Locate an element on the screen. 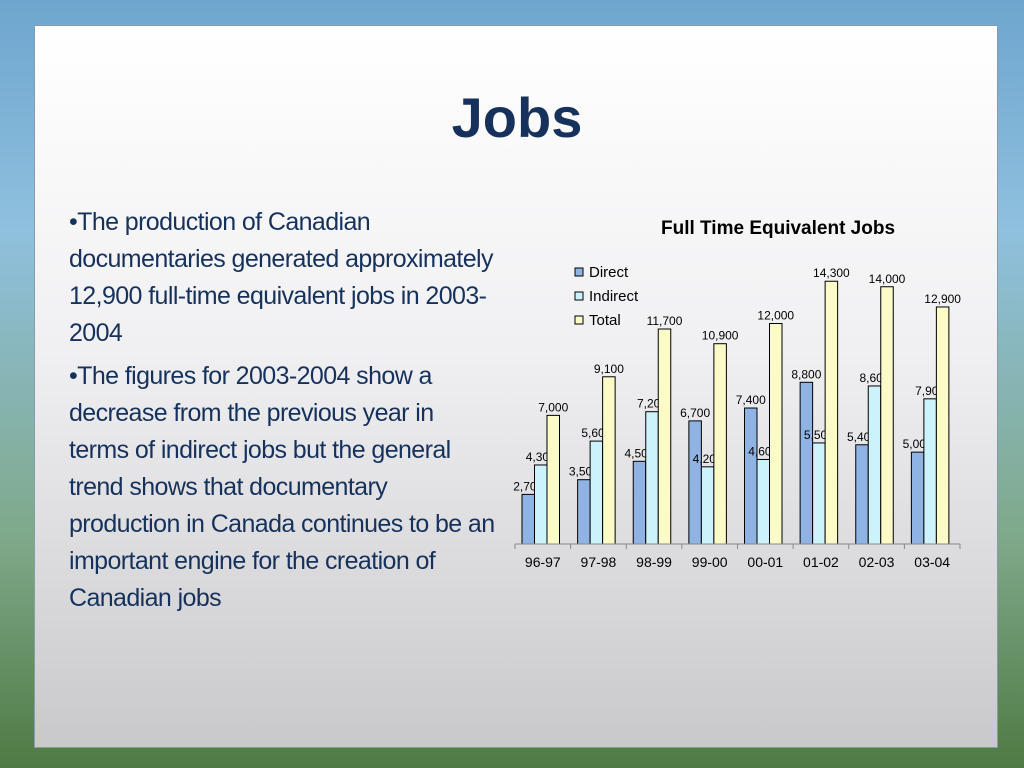  slide-title: Jobs is located at coordinates (517, 117).